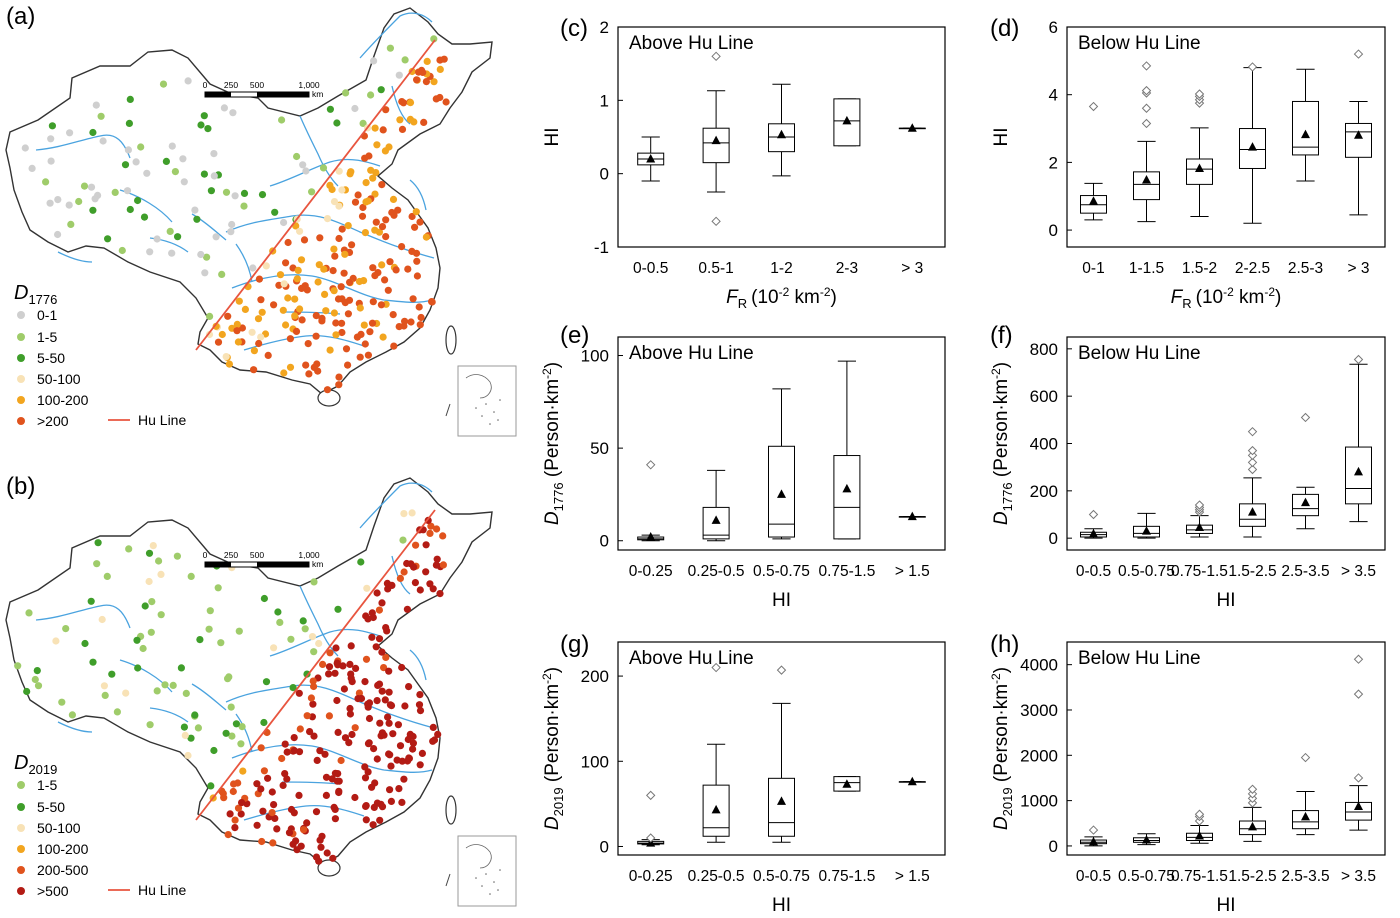 Image resolution: width=1400 pixels, height=918 pixels. What do you see at coordinates (1146, 571) in the screenshot?
I see `x-tick-label: 0.5-0.75` at bounding box center [1146, 571].